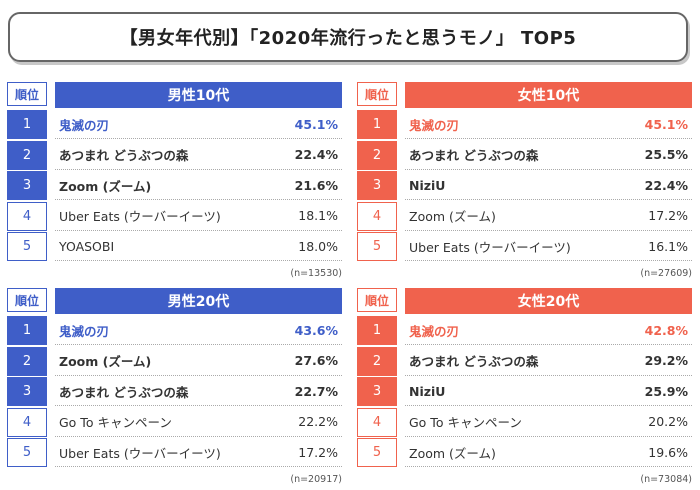  I want to click on sample-size: (n=20917), so click(316, 479).